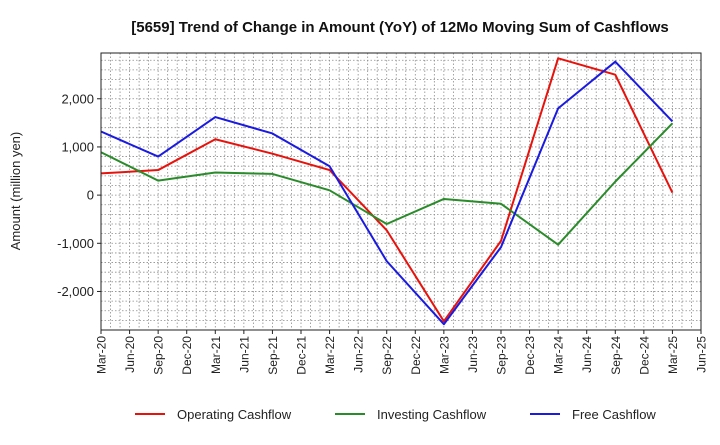  Describe the element at coordinates (90, 195) in the screenshot. I see `y-tick-label: 0` at that location.